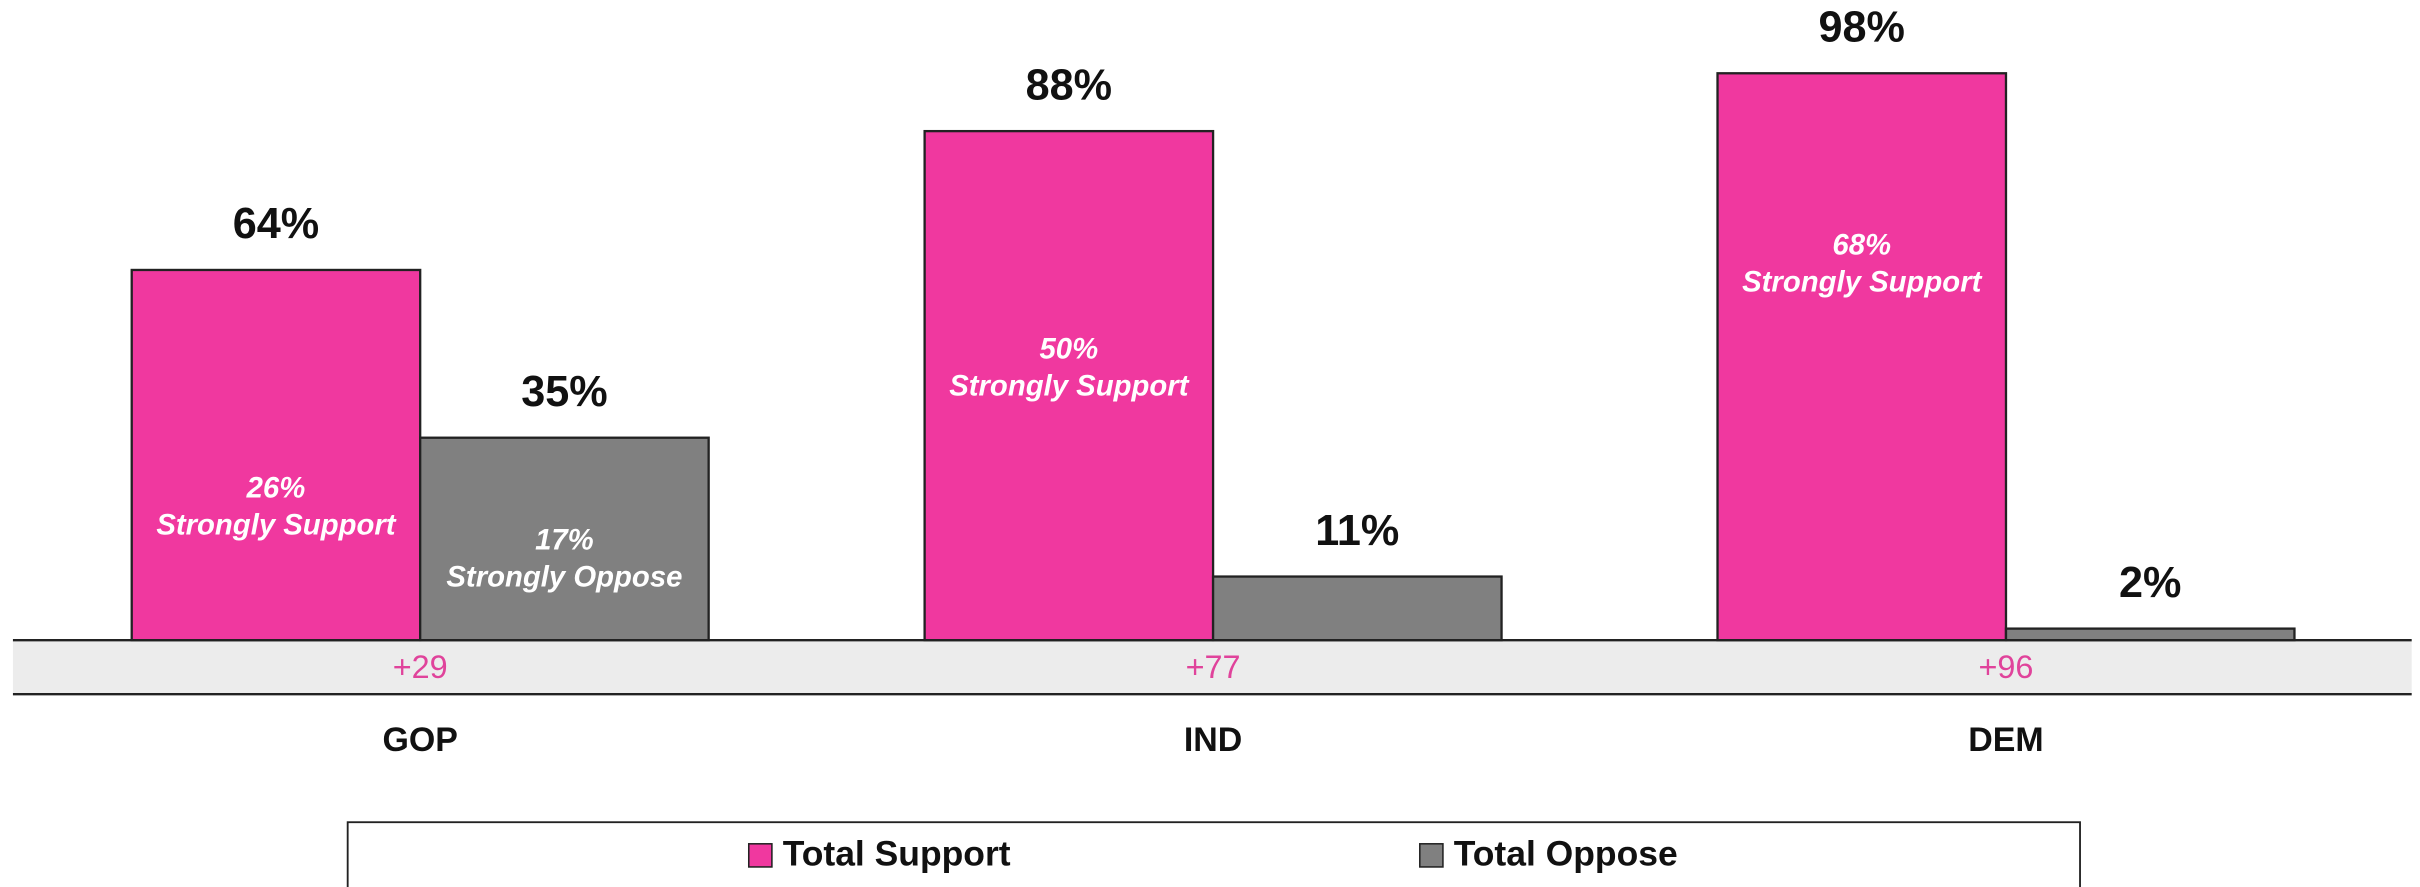 The height and width of the screenshot is (887, 2420). Describe the element at coordinates (420, 667) in the screenshot. I see `net-label: +29` at that location.